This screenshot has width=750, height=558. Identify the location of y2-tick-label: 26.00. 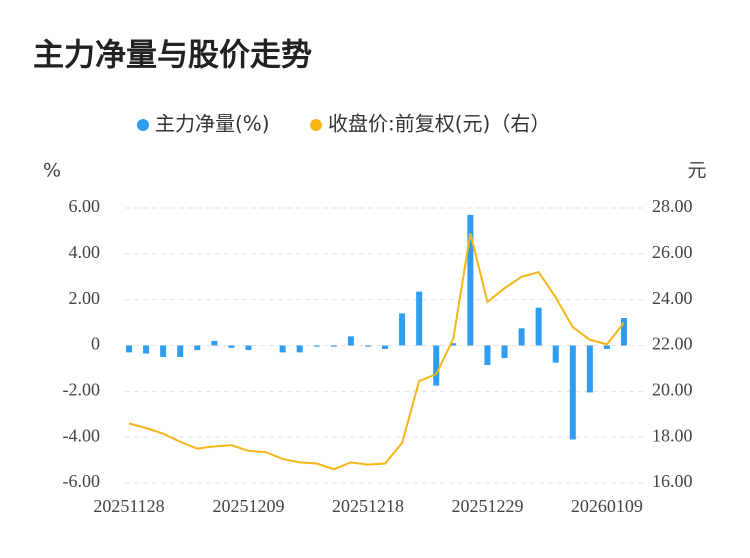
(672, 252).